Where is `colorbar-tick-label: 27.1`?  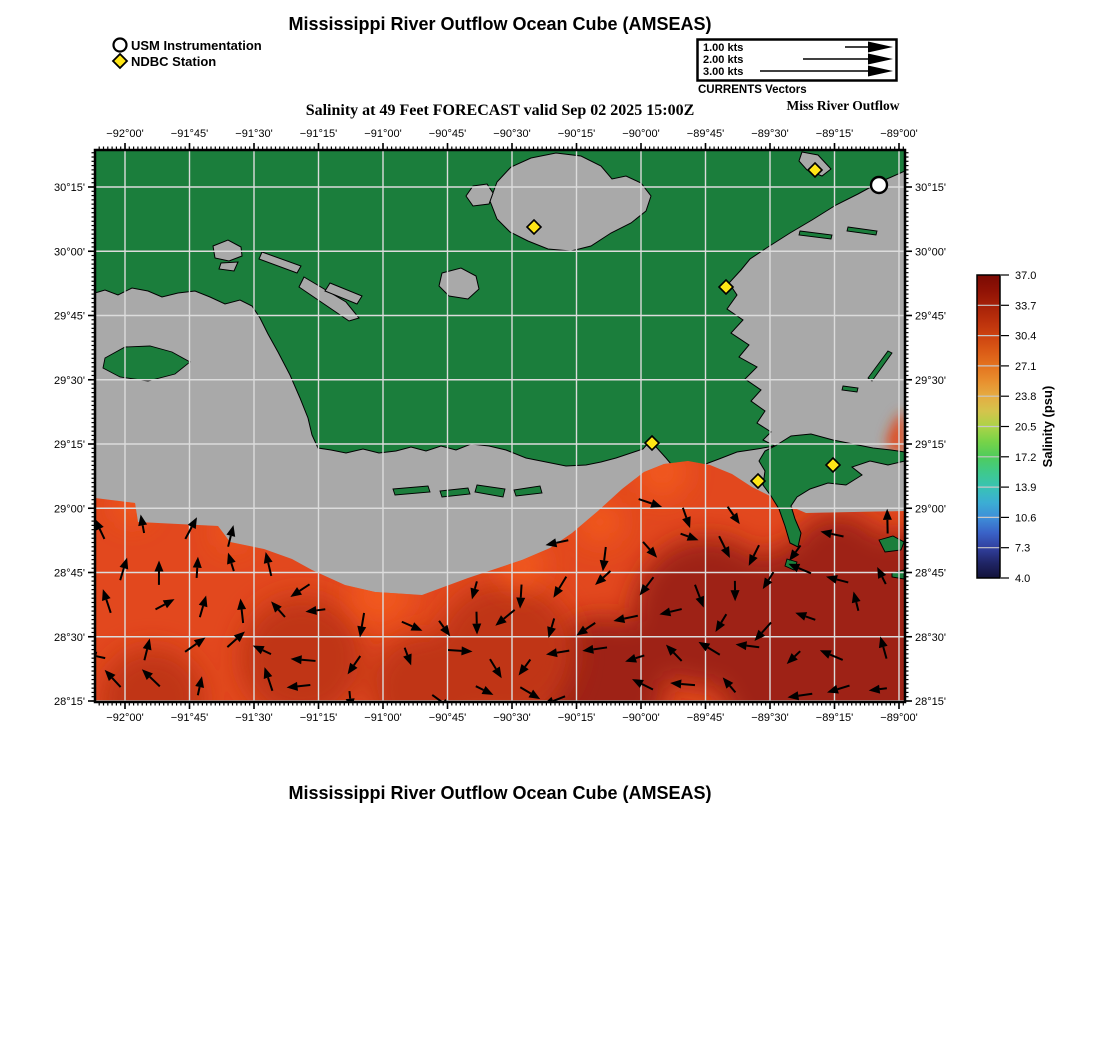 colorbar-tick-label: 27.1 is located at coordinates (1025, 367).